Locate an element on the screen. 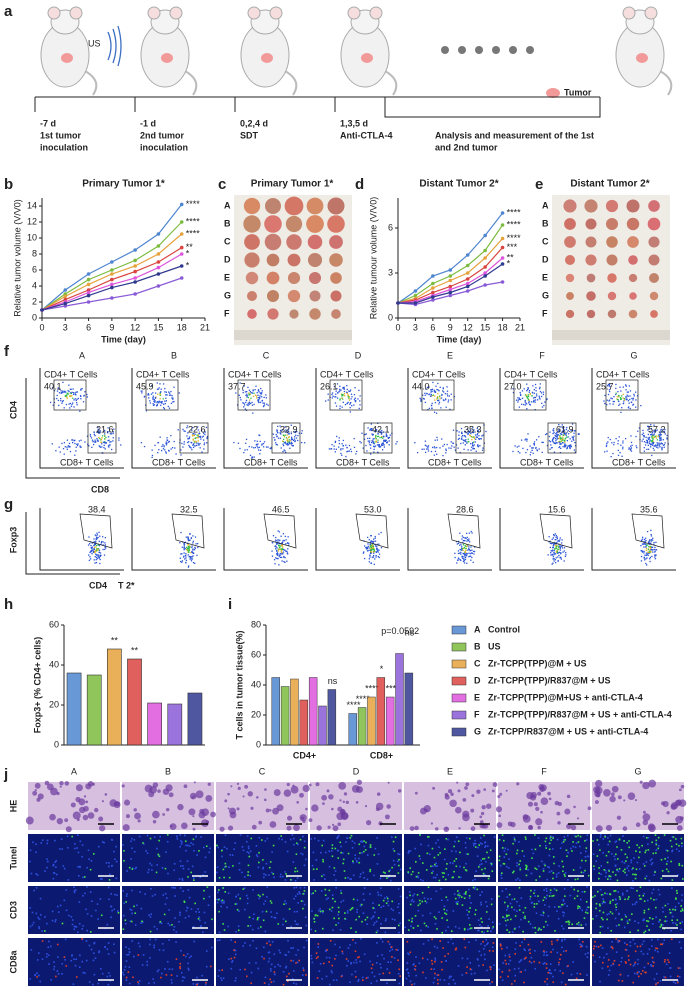 The height and width of the screenshot is (992, 688). y-tick-label: 14 is located at coordinates (32, 205).